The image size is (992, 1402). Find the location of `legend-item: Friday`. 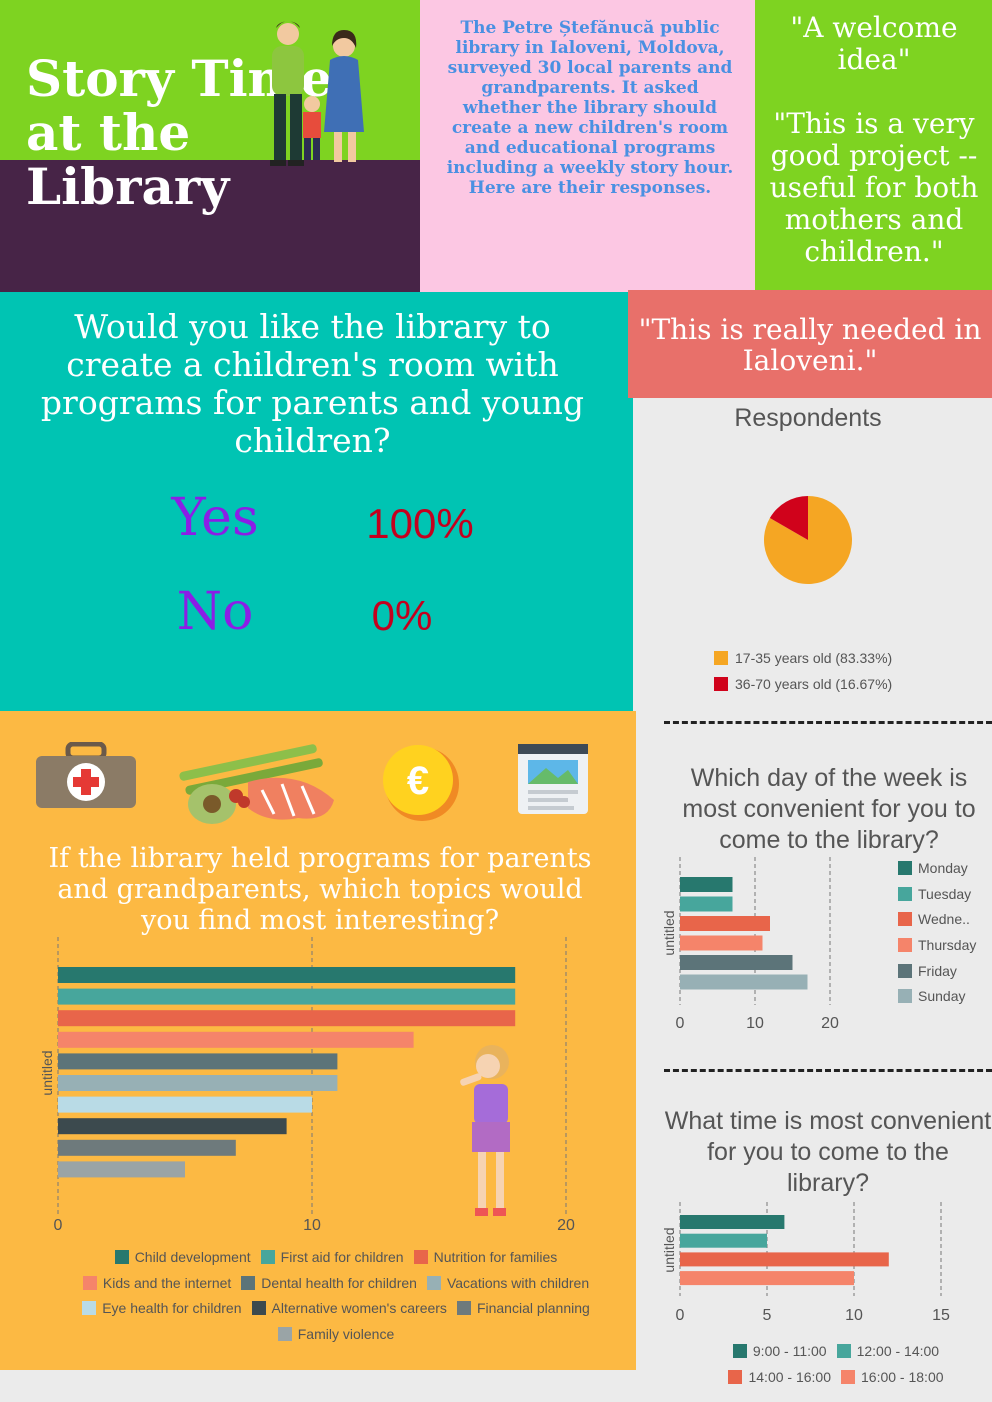

legend-item: Friday is located at coordinates (937, 976).